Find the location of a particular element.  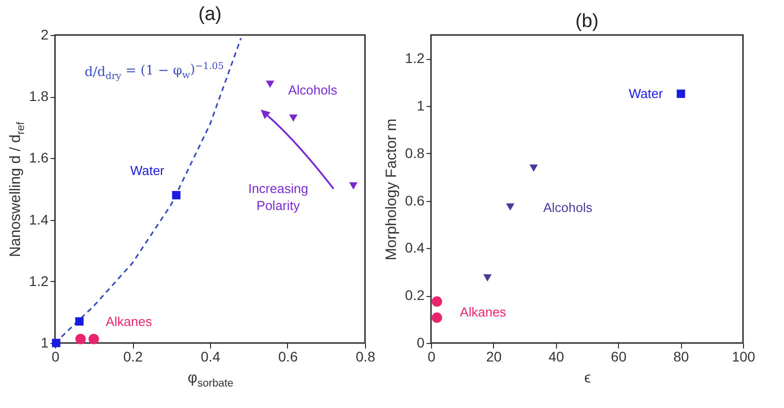

annotation: d/d$_{dry}$ = (1 − φ$_{w}$)$^{−1.05}$ is located at coordinates (154, 71).